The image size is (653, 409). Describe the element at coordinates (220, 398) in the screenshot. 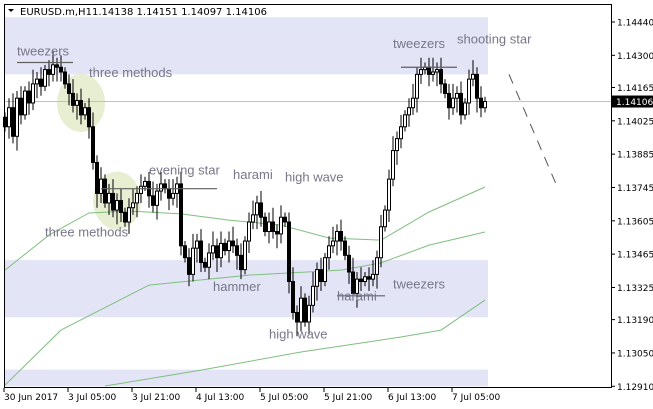

I see `x-tick-label: 4 Jul 13:00` at that location.